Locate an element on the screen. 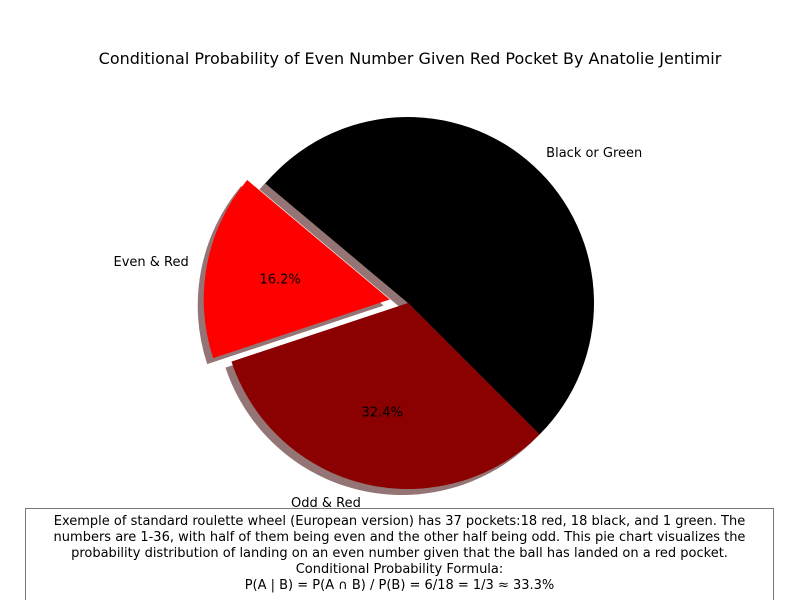 This screenshot has width=800, height=600. slice-label: Black or Green is located at coordinates (594, 153).